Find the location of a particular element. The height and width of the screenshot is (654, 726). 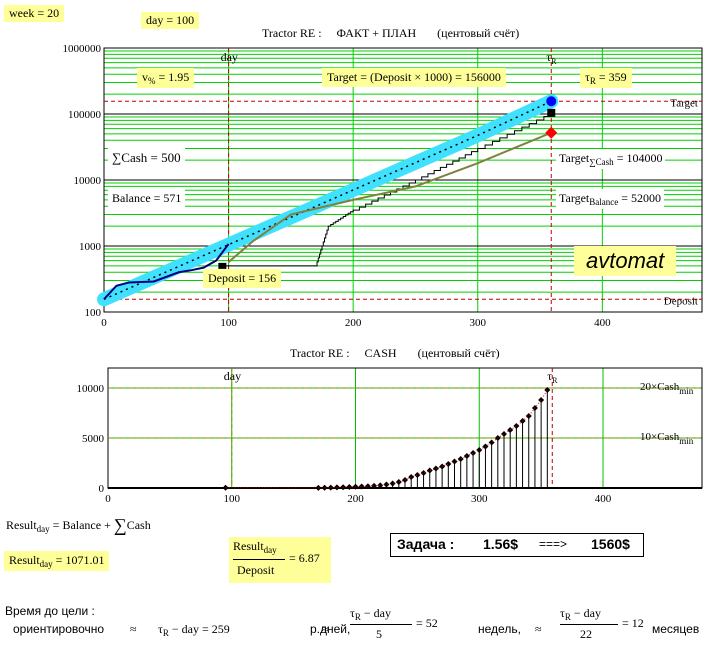

target-balance-label: TargetBalance = 52000 is located at coordinates (610, 199).